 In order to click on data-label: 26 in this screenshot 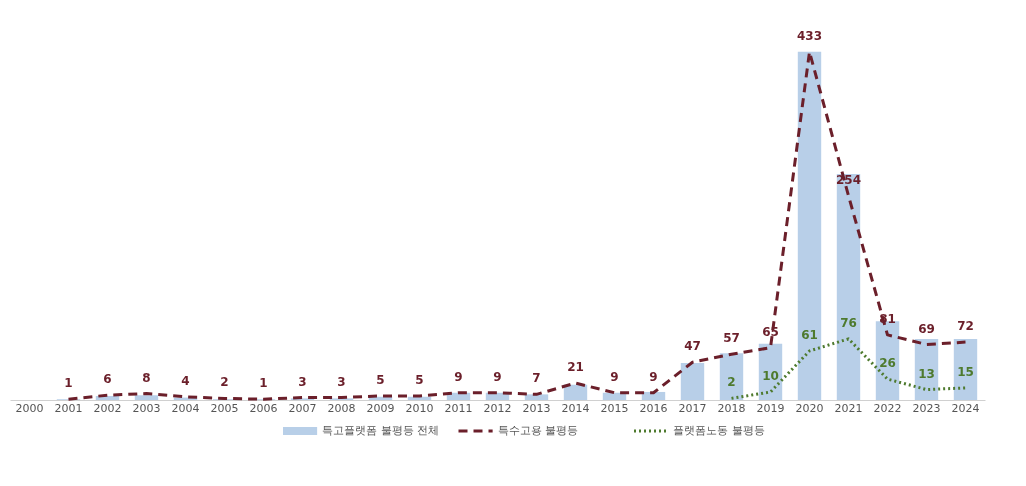, I will do `click(887, 363)`.